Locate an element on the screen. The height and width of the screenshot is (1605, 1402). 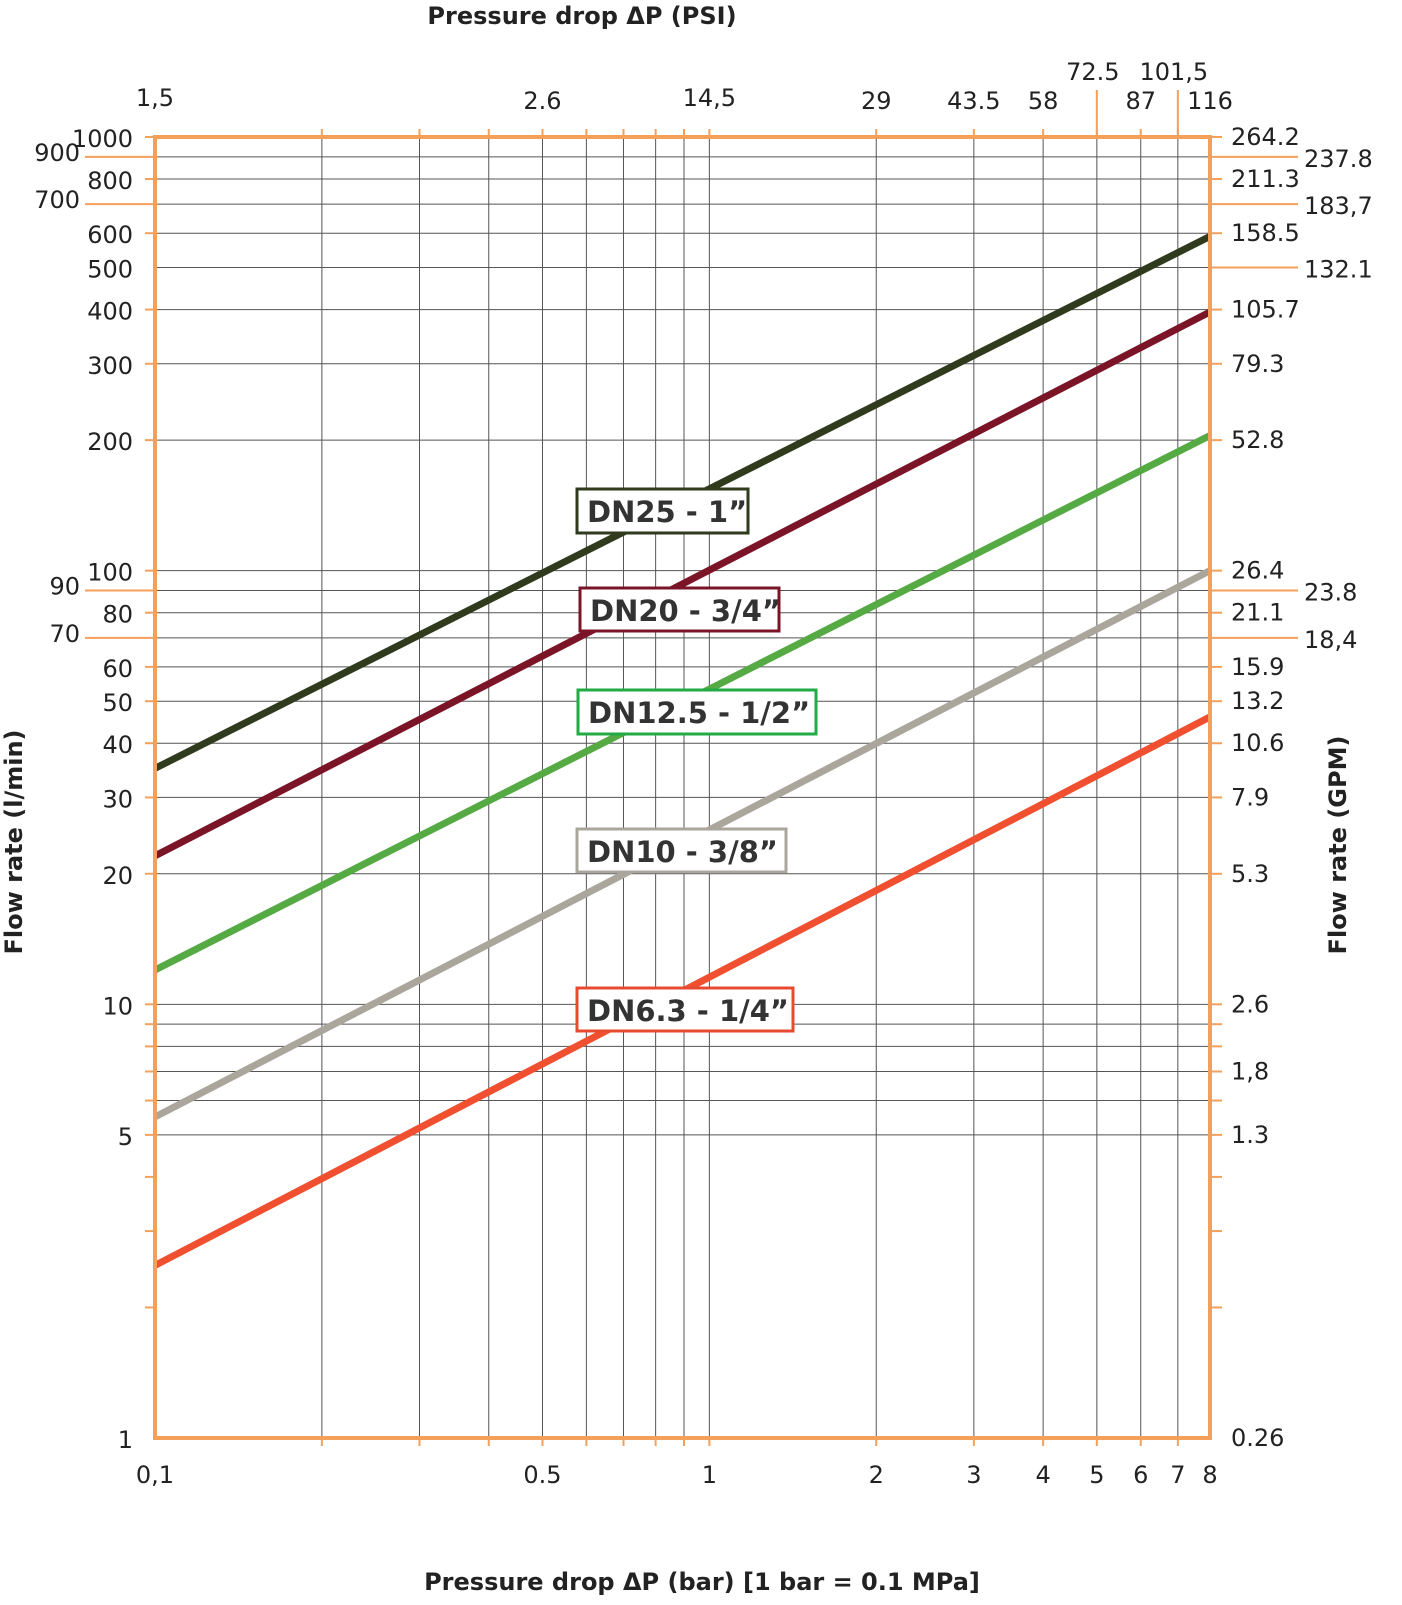
x-top-tick-label: 72.5 is located at coordinates (1092, 72).